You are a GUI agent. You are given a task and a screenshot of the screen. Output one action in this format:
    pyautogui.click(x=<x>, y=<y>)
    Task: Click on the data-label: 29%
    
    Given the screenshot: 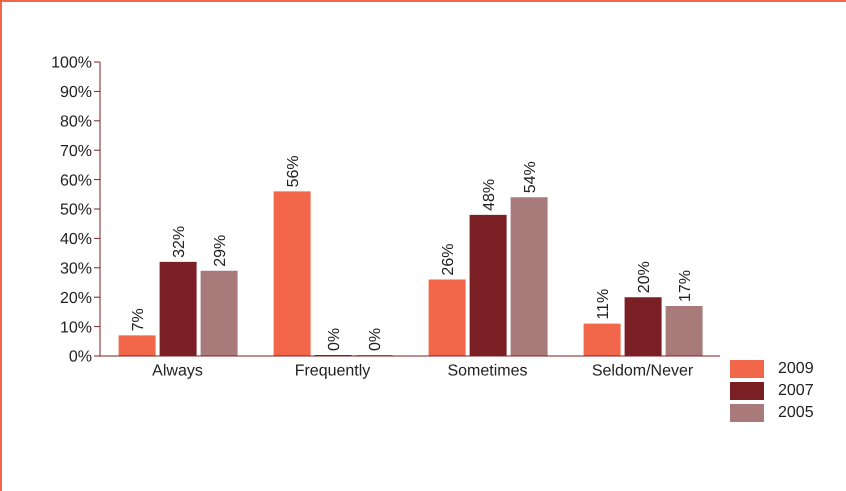 What is the action you would take?
    pyautogui.click(x=221, y=250)
    